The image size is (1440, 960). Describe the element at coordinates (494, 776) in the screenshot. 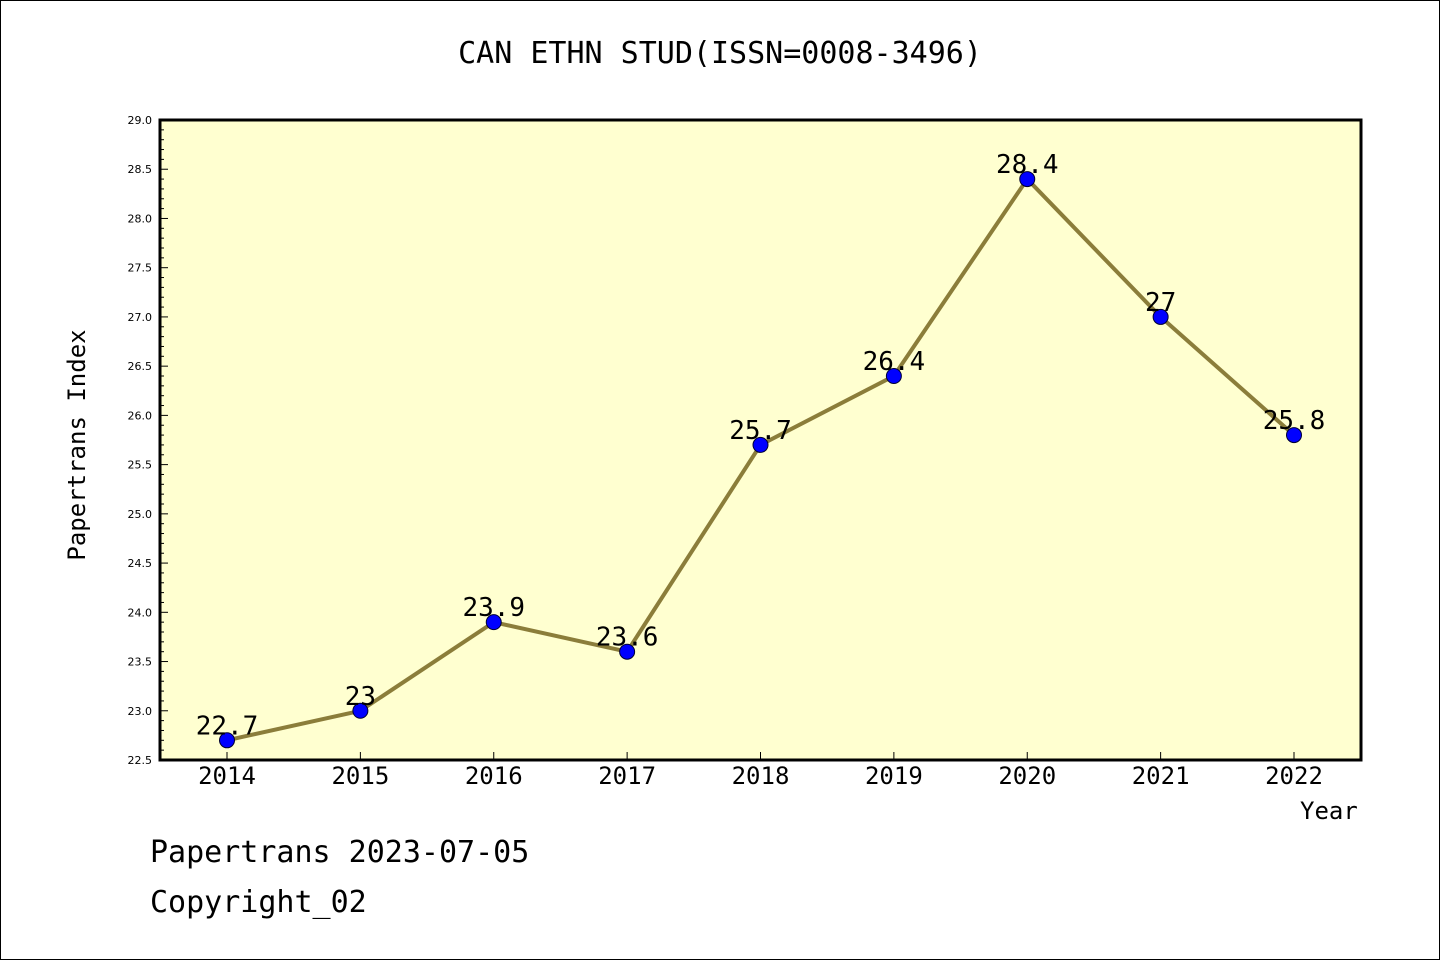

I see `x-tick-label: 2016` at that location.